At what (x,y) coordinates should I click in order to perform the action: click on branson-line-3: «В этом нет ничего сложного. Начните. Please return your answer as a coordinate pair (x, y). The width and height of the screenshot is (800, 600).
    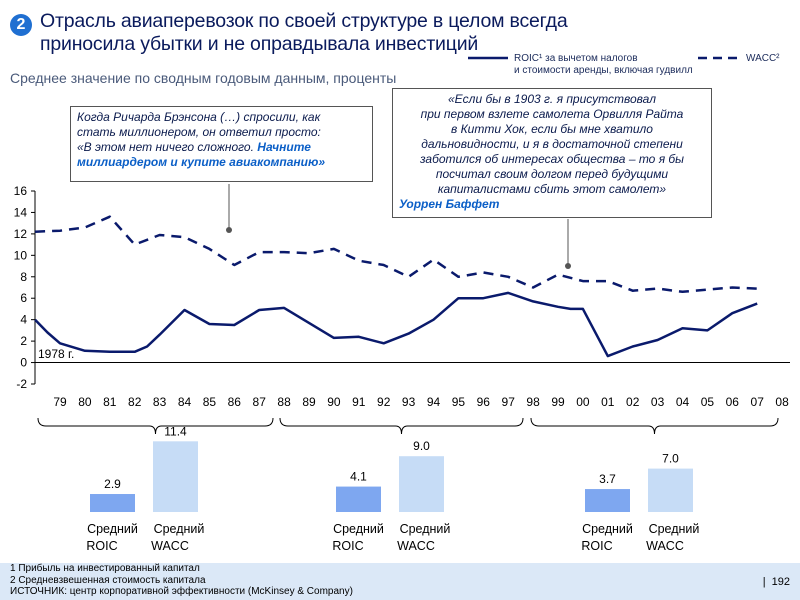
    Looking at the image, I should click on (221, 147).